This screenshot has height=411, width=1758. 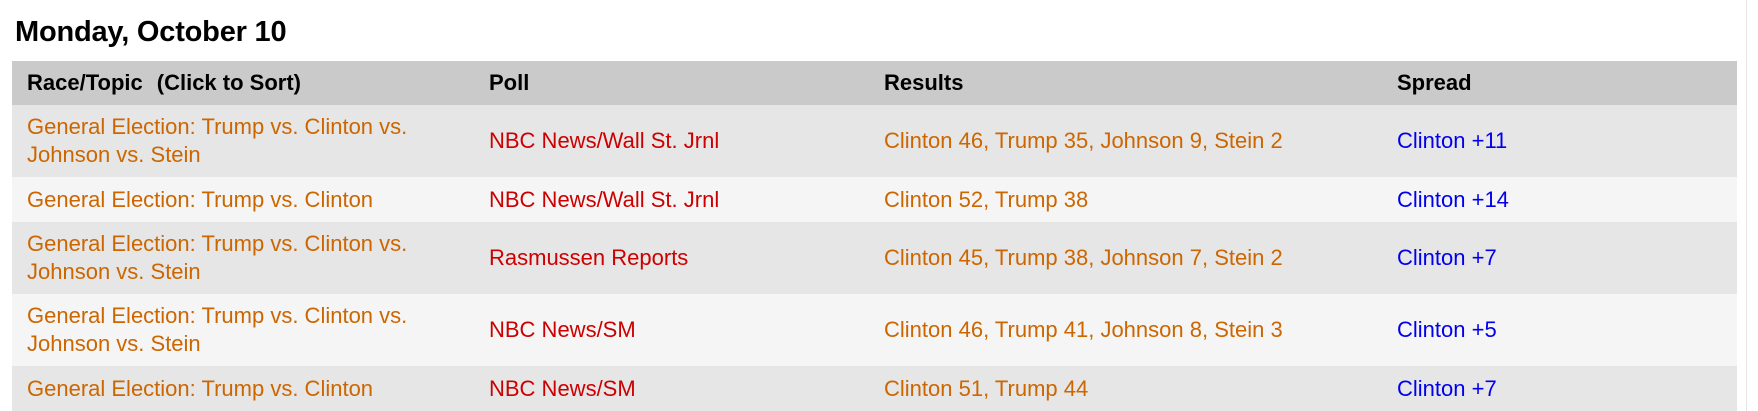 What do you see at coordinates (1125, 199) in the screenshot?
I see `results-cell: Clinton 52, Trump 38` at bounding box center [1125, 199].